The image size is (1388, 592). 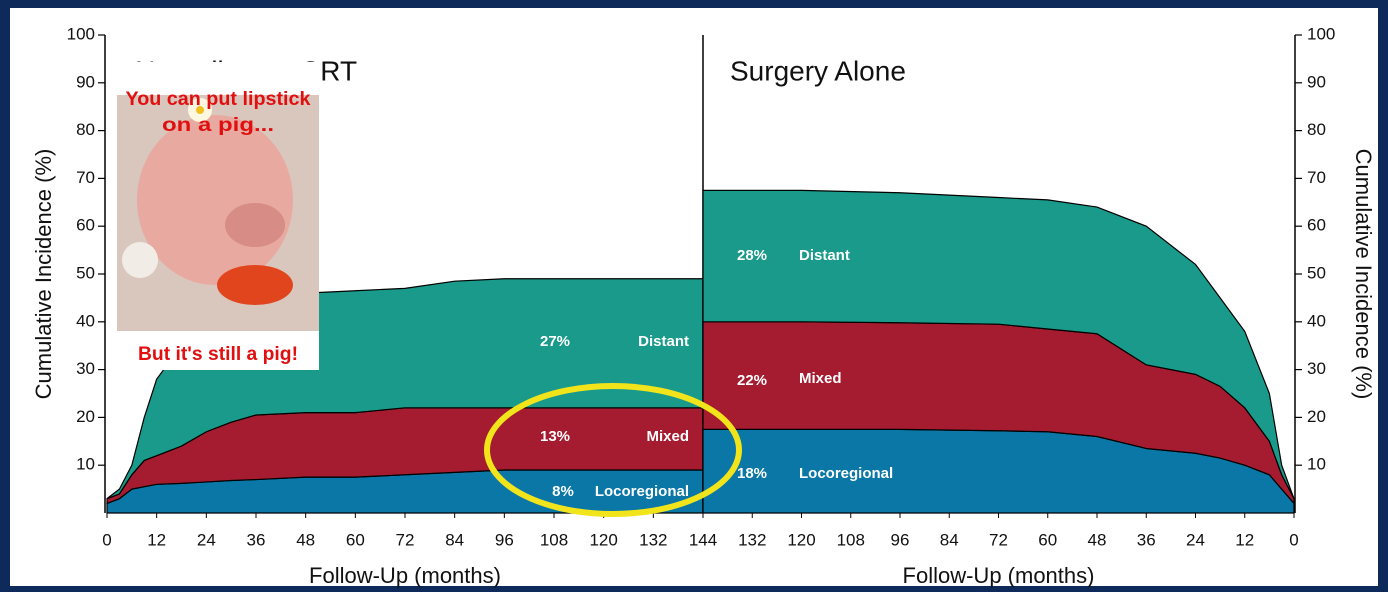 I want to click on pearls, so click(x=140, y=260).